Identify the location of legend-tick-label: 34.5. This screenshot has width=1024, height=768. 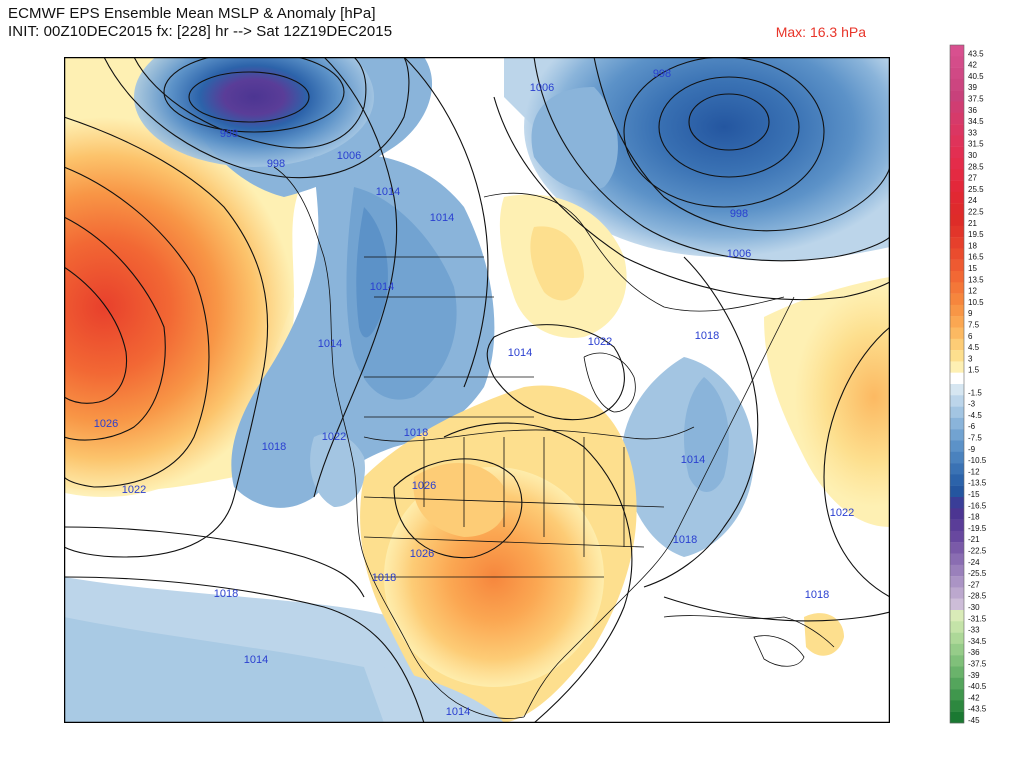
(976, 121).